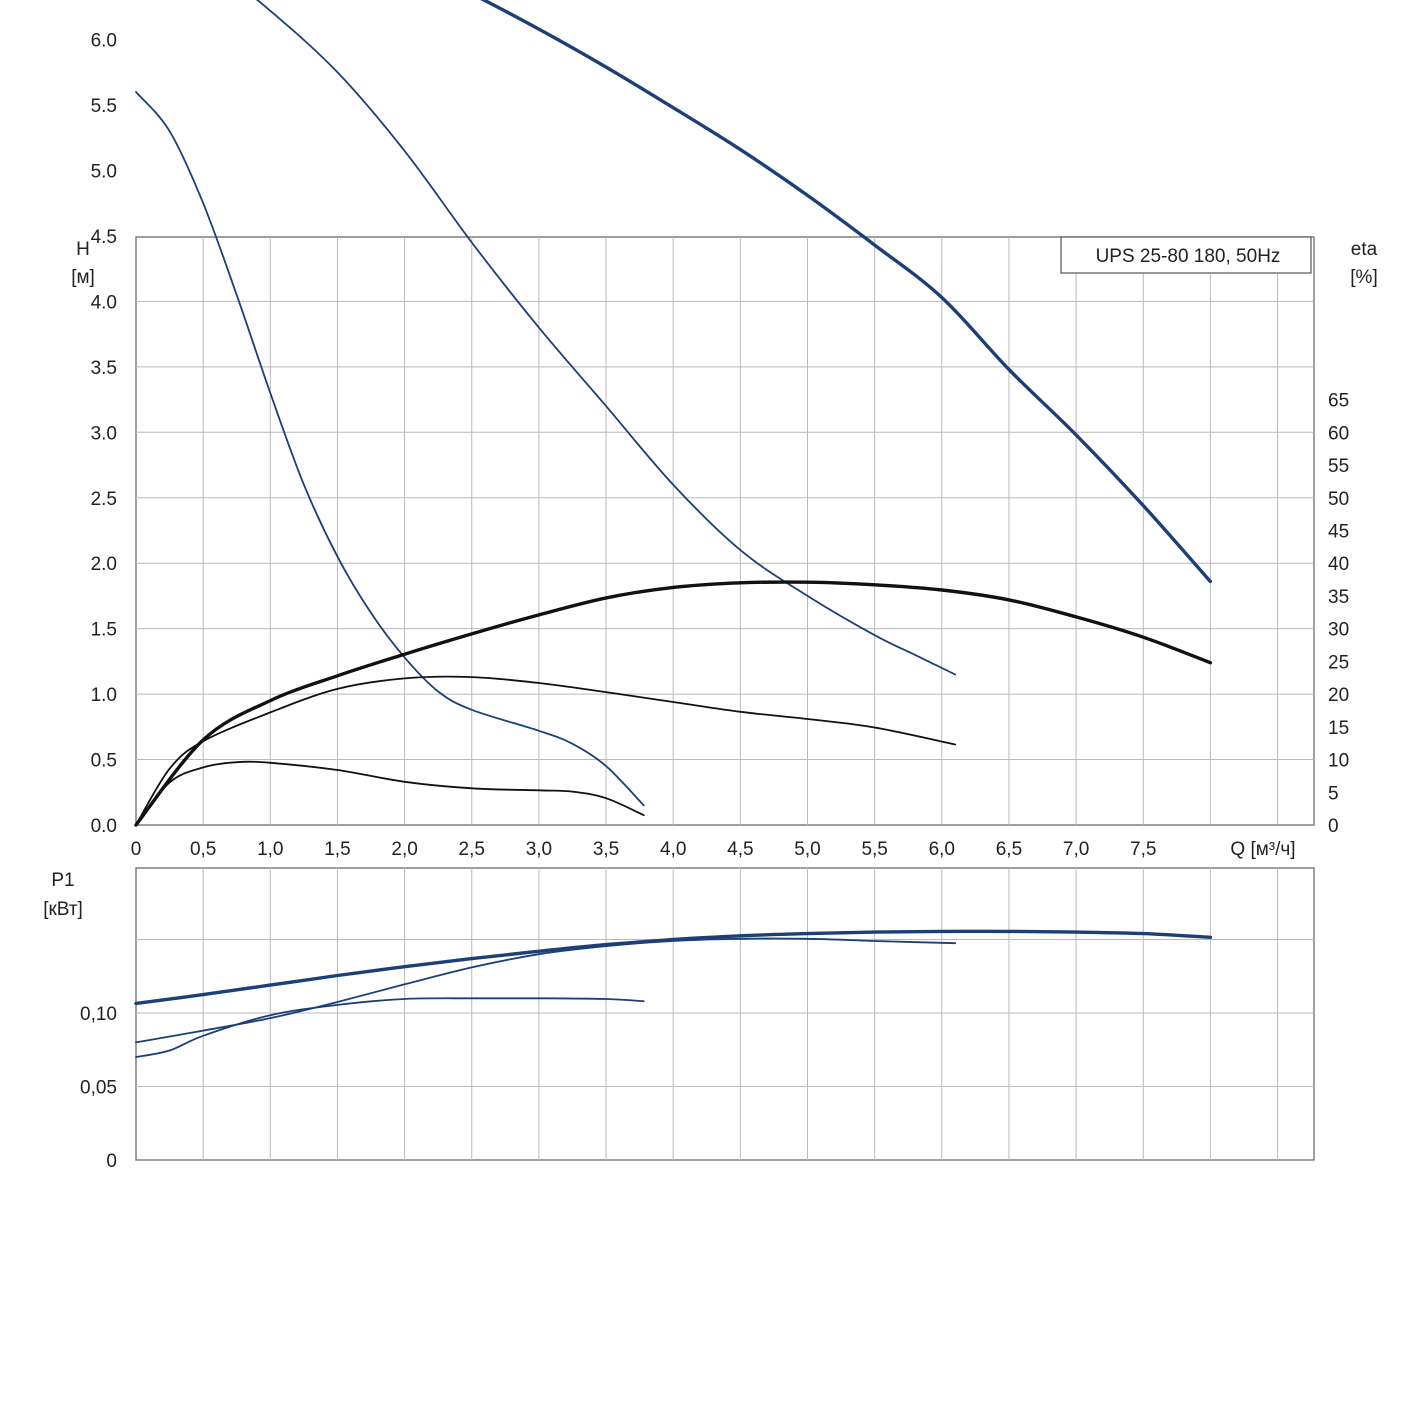  I want to click on y-left-tick-label: 1.5, so click(104, 630).